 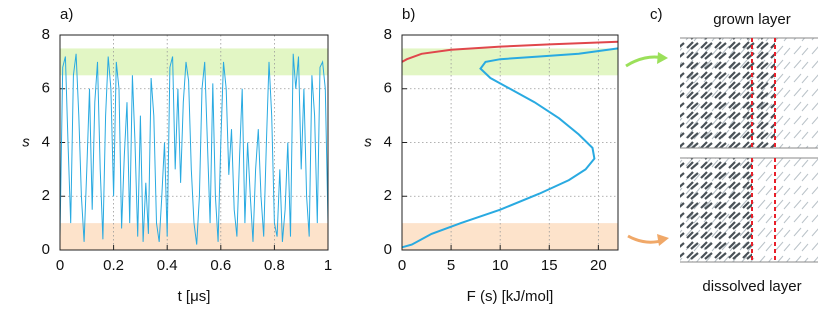 What do you see at coordinates (656, 14) in the screenshot?
I see `panel-label: c)` at bounding box center [656, 14].